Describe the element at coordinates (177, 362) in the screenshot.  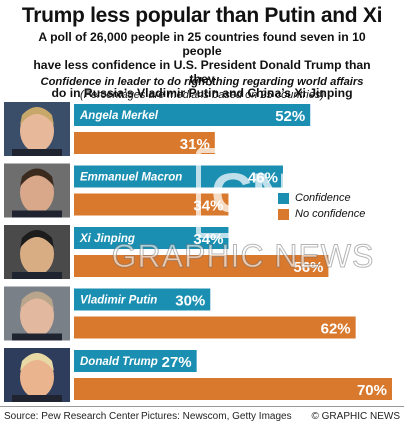
I see `confidence-value-donald-trump: 27%` at that location.